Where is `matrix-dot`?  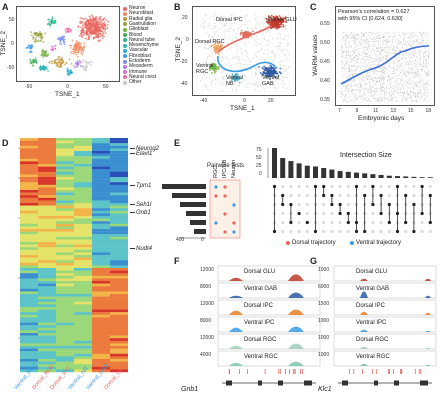
matrix-dot is located at coordinates (381, 186).